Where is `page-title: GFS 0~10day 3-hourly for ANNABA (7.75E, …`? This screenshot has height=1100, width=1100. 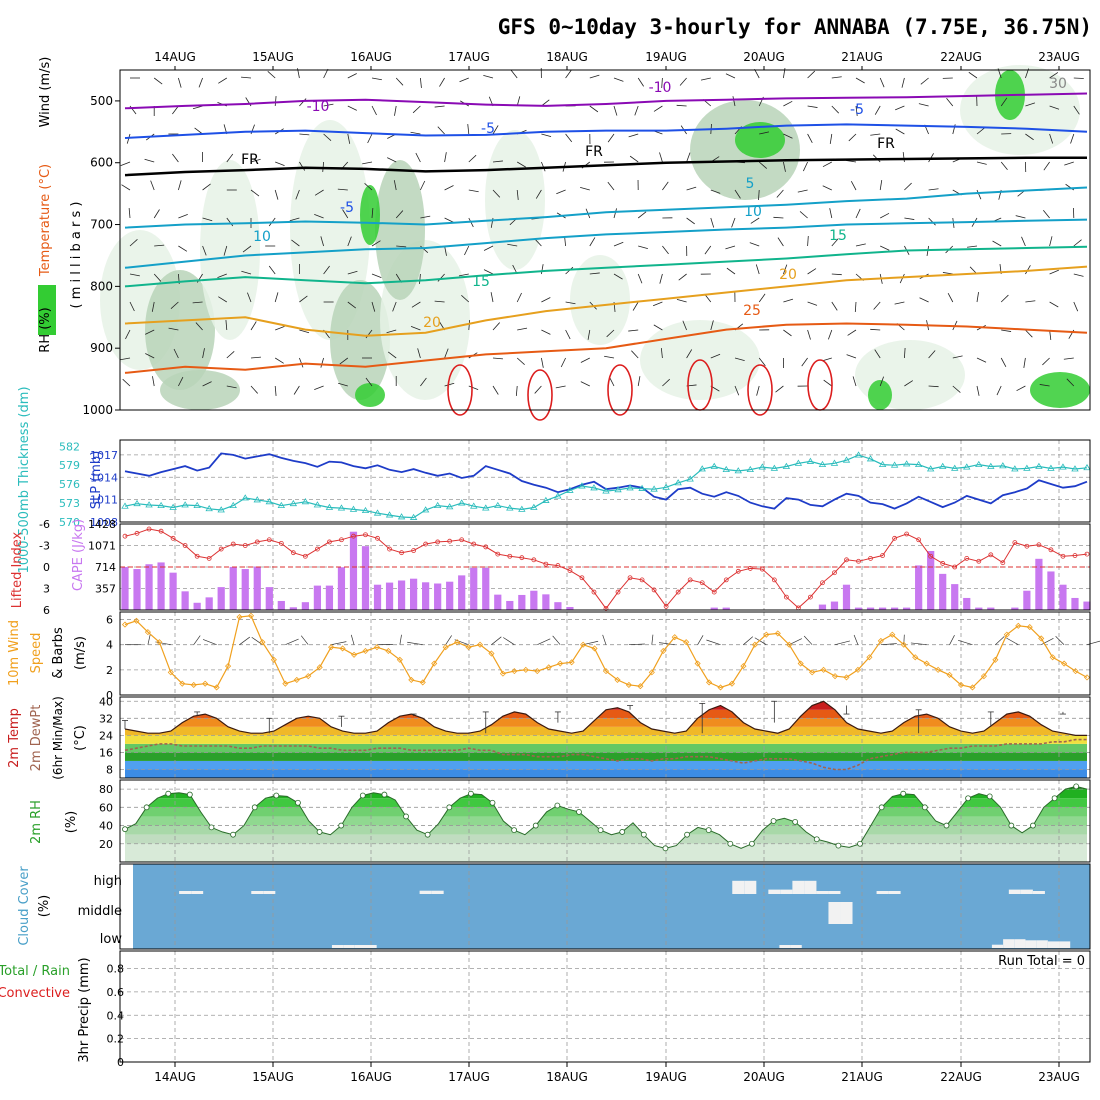 page-title: GFS 0~10day 3-hourly for ANNABA (7.75E, … is located at coordinates (795, 27).